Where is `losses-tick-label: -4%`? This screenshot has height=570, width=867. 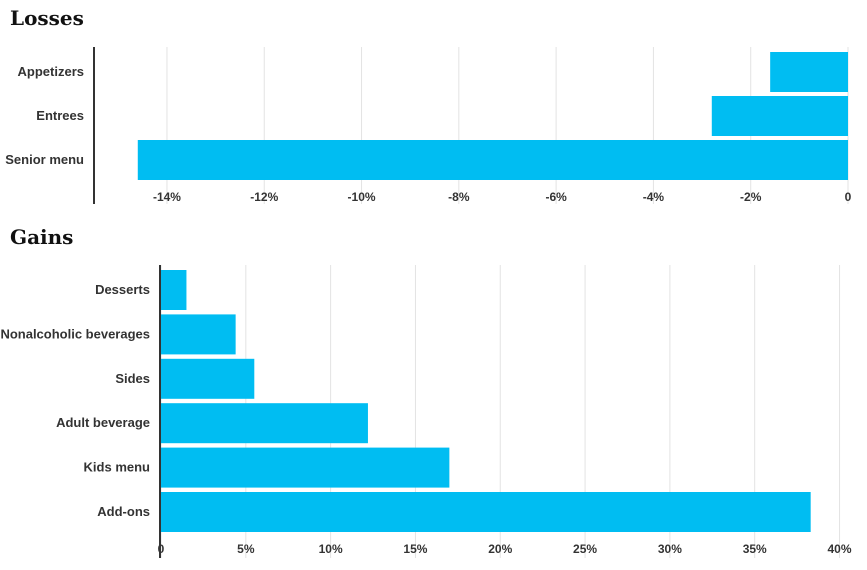
losses-tick-label: -4% is located at coordinates (654, 197).